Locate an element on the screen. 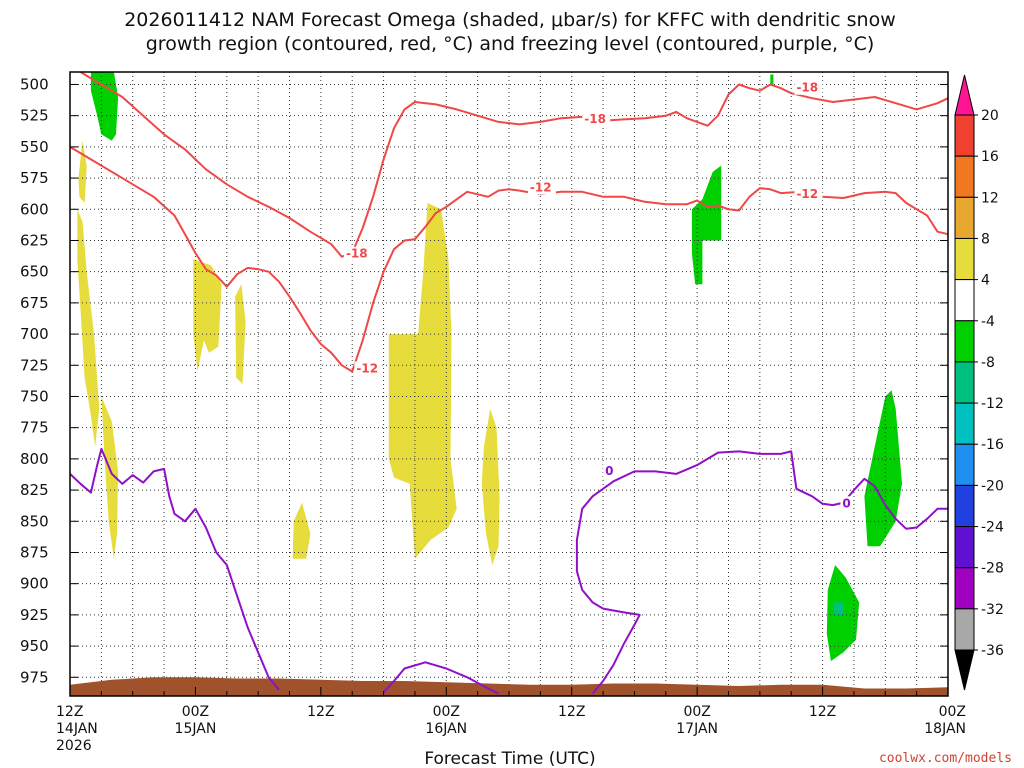  colorbar-label: -12 is located at coordinates (992, 404).